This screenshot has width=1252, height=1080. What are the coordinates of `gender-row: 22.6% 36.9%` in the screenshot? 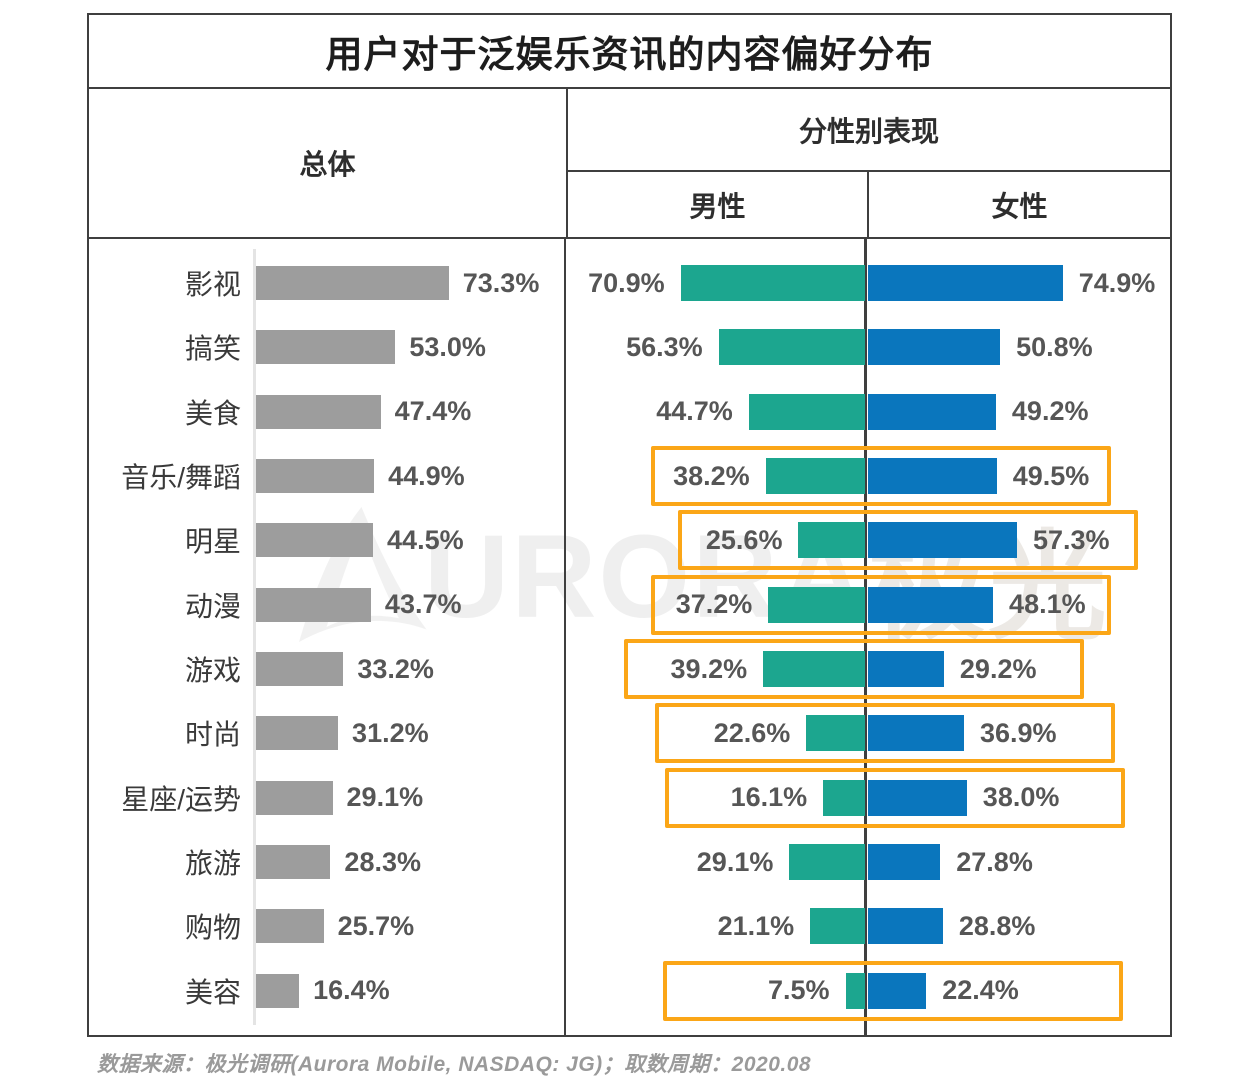 It's located at (868, 733).